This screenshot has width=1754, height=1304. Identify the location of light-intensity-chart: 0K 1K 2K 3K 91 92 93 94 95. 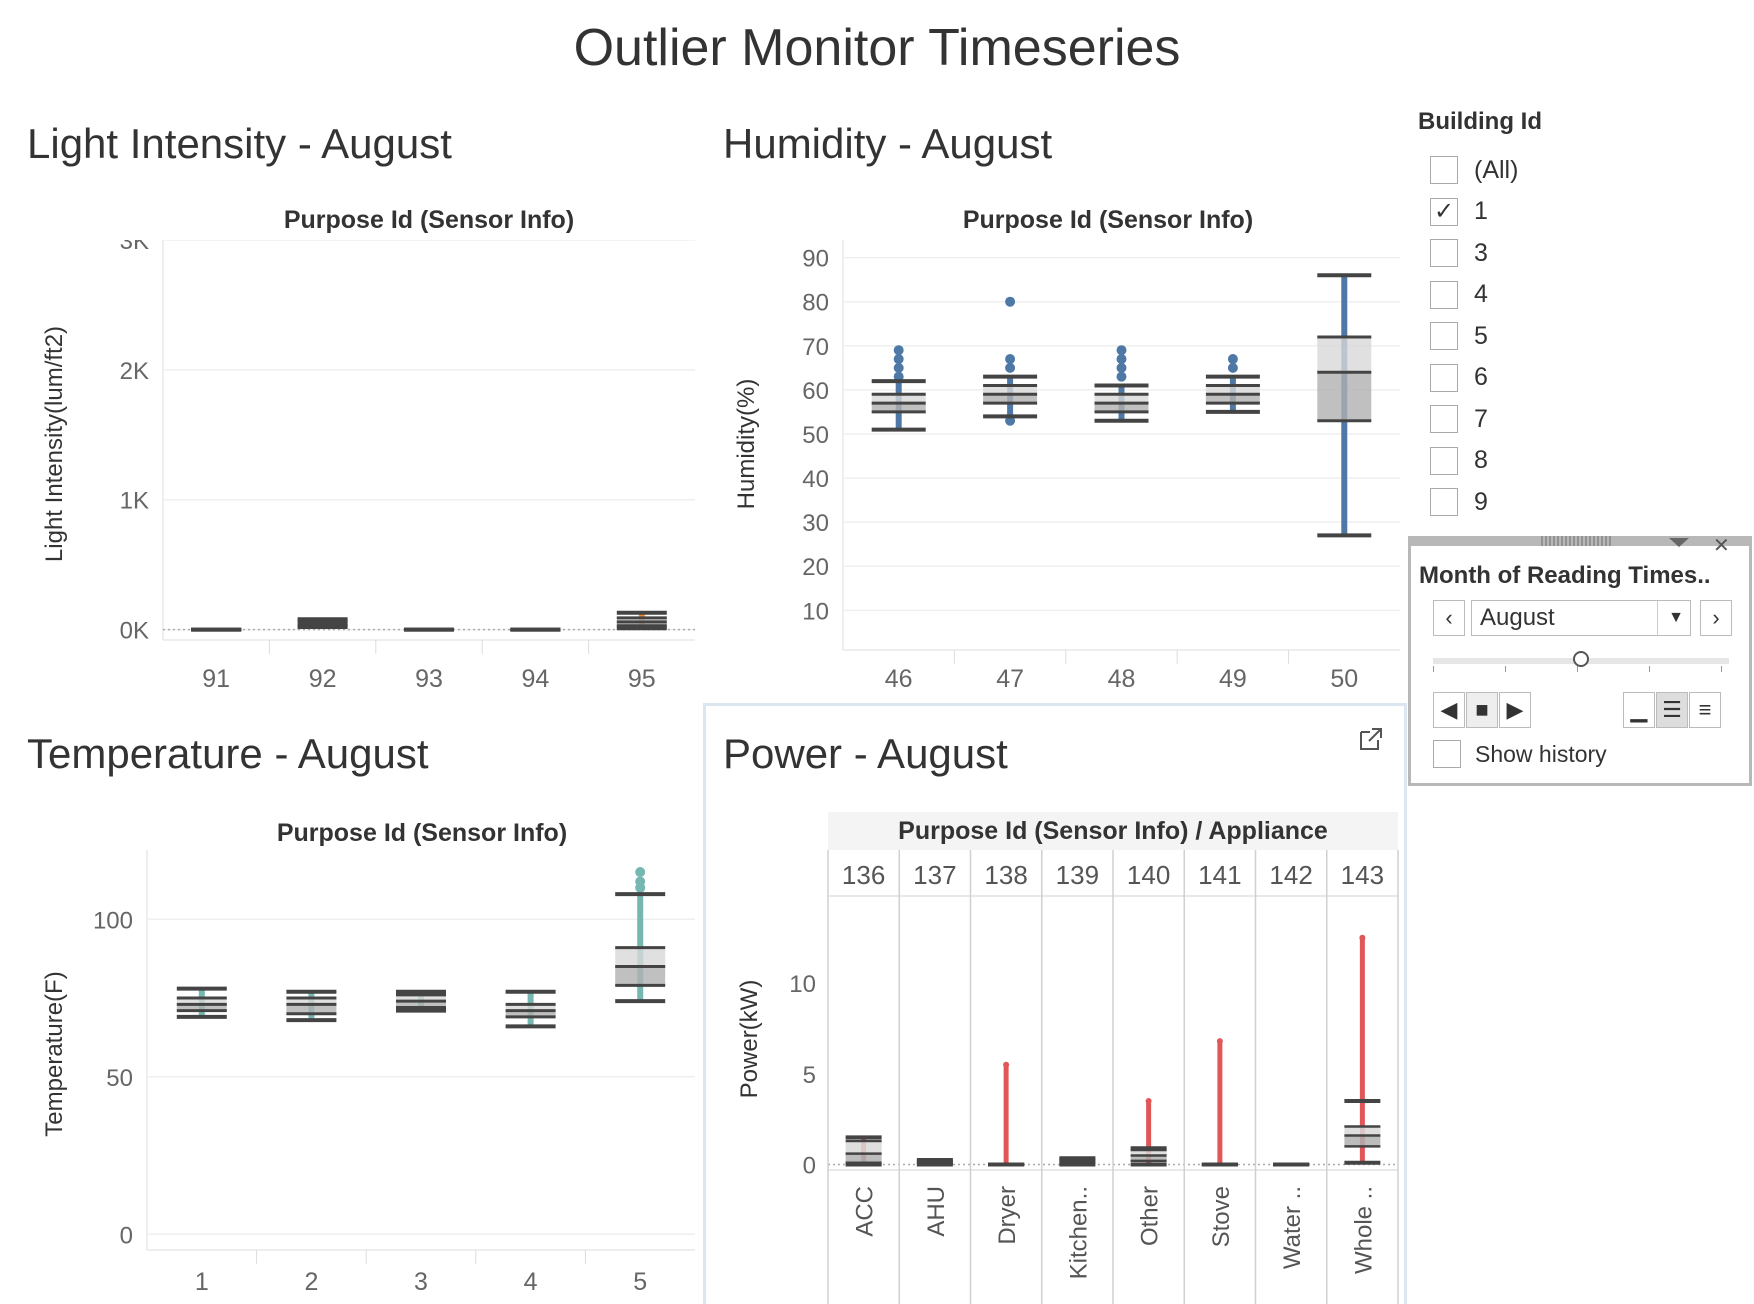
(350, 470).